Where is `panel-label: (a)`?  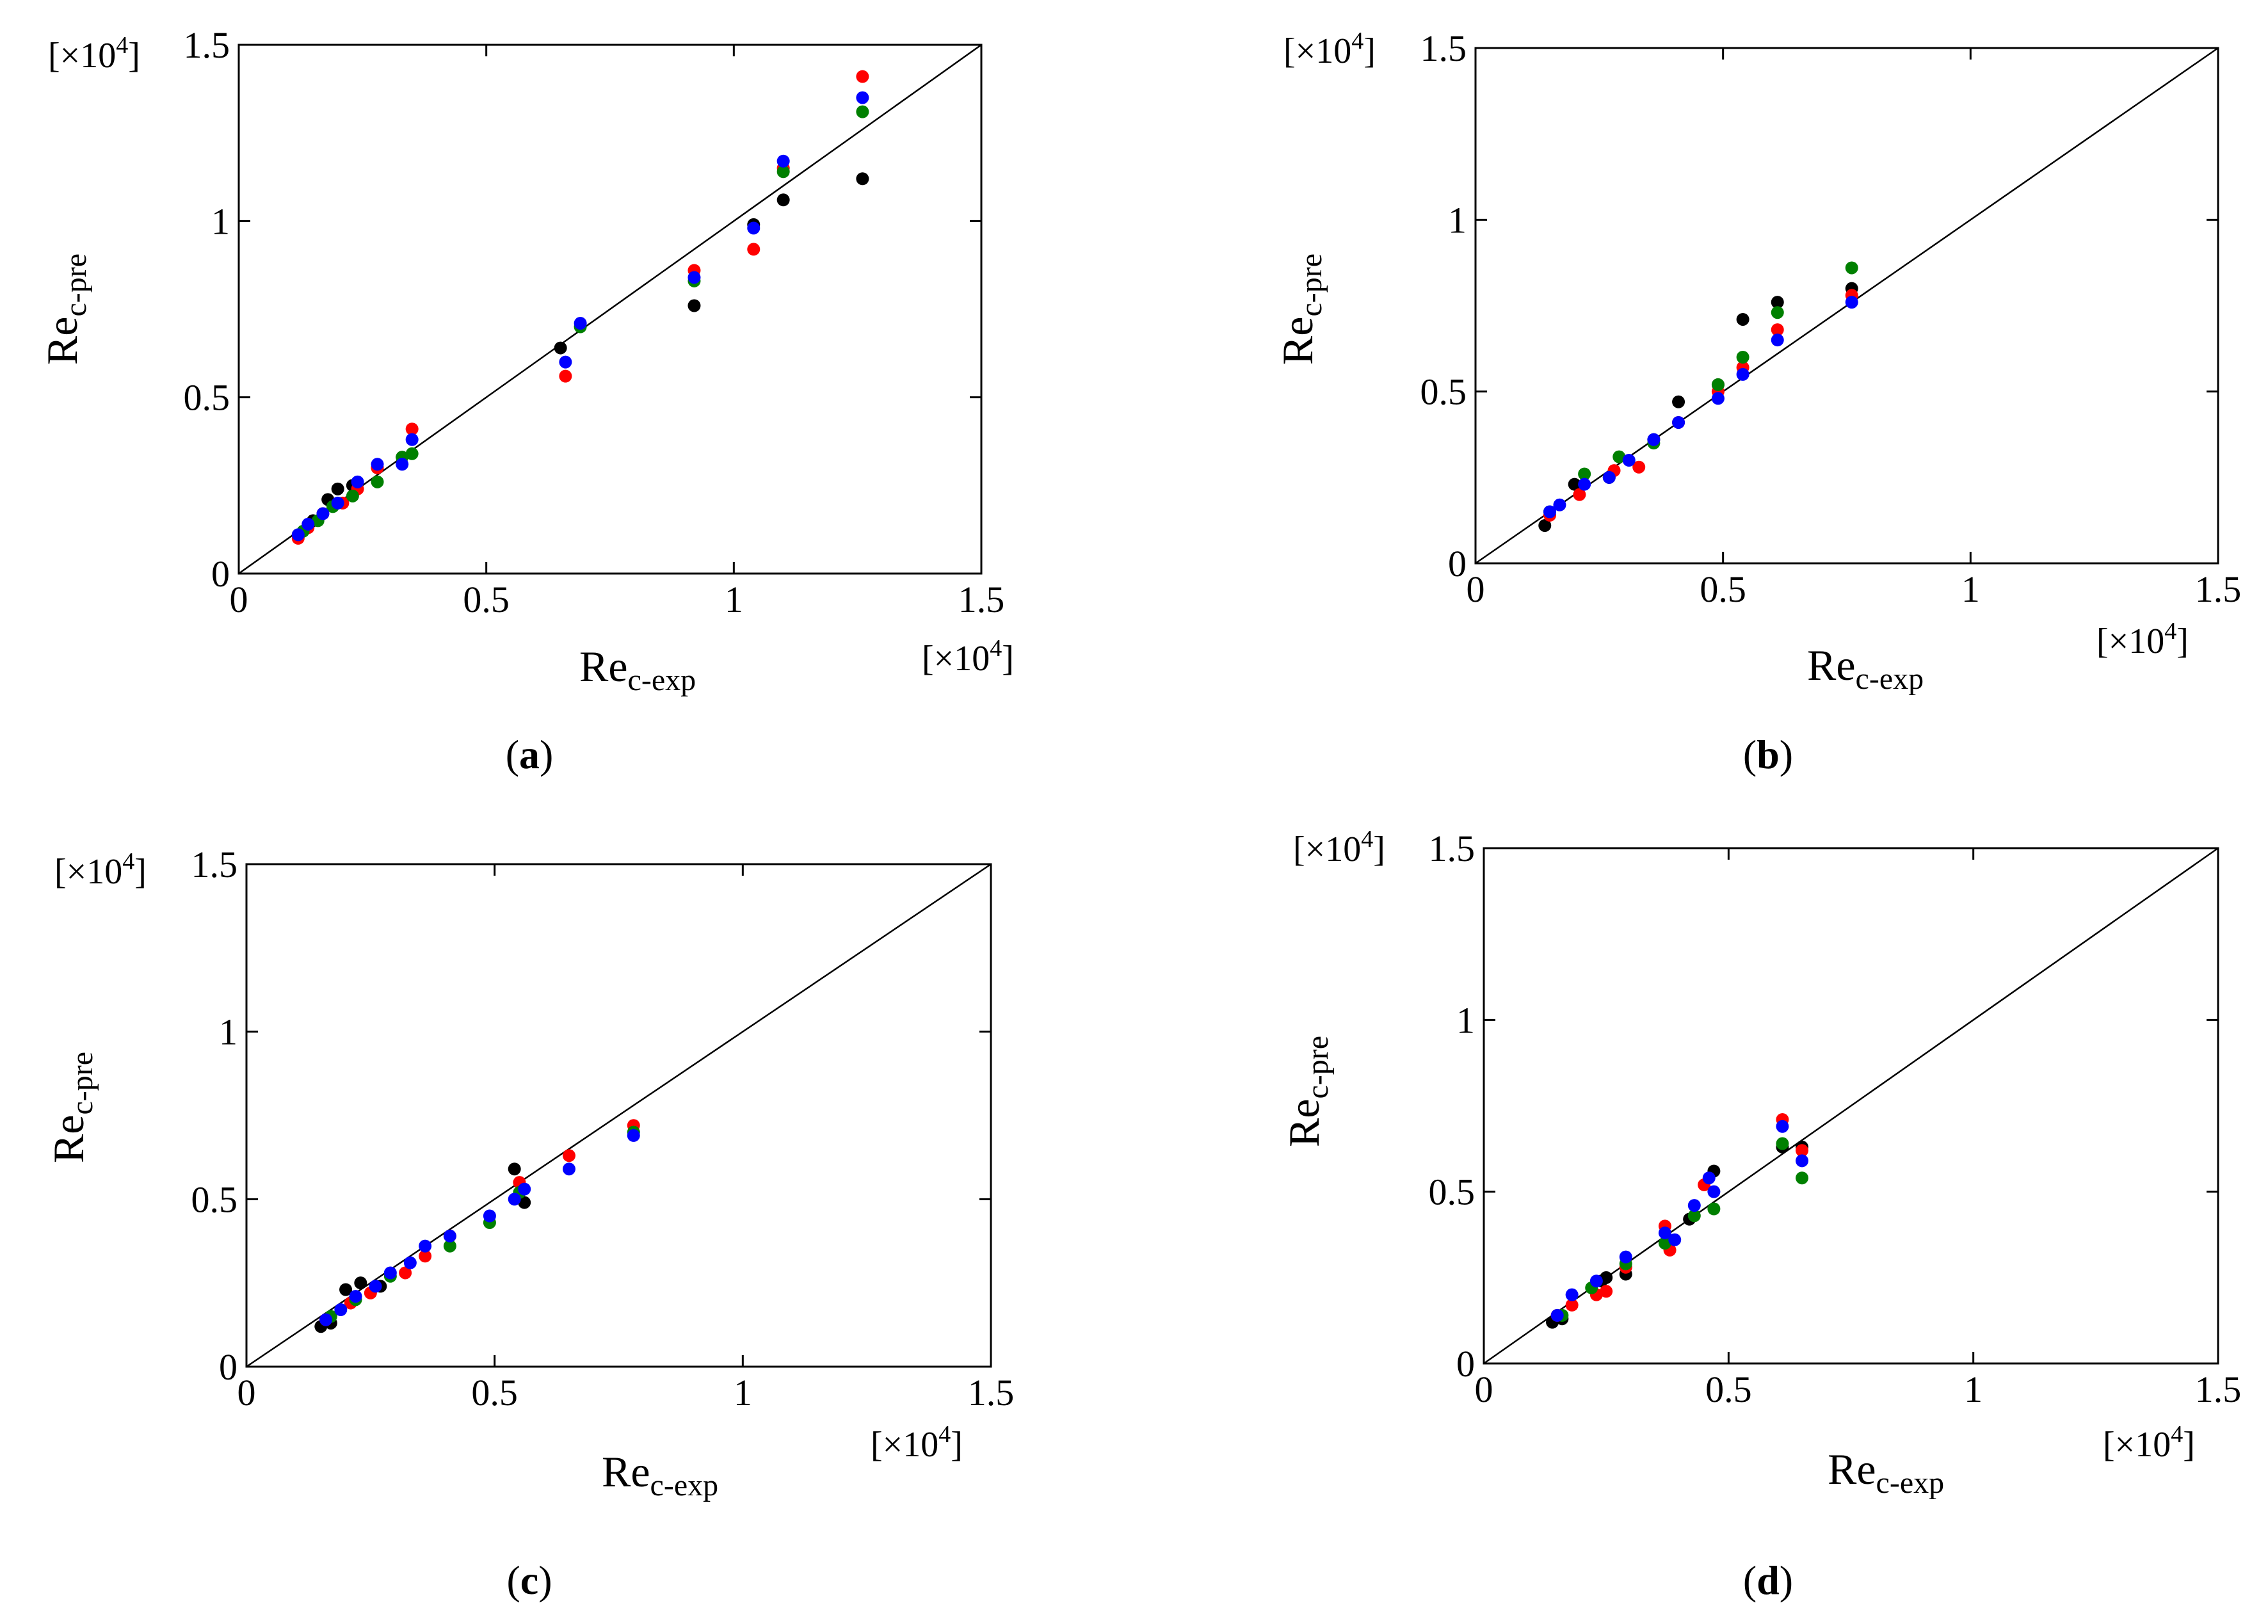 panel-label: (a) is located at coordinates (530, 754).